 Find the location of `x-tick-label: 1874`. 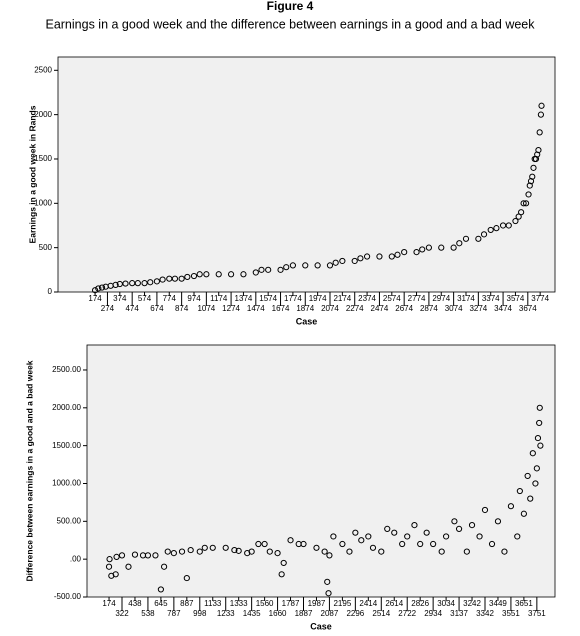

x-tick-label: 1874 is located at coordinates (305, 308).